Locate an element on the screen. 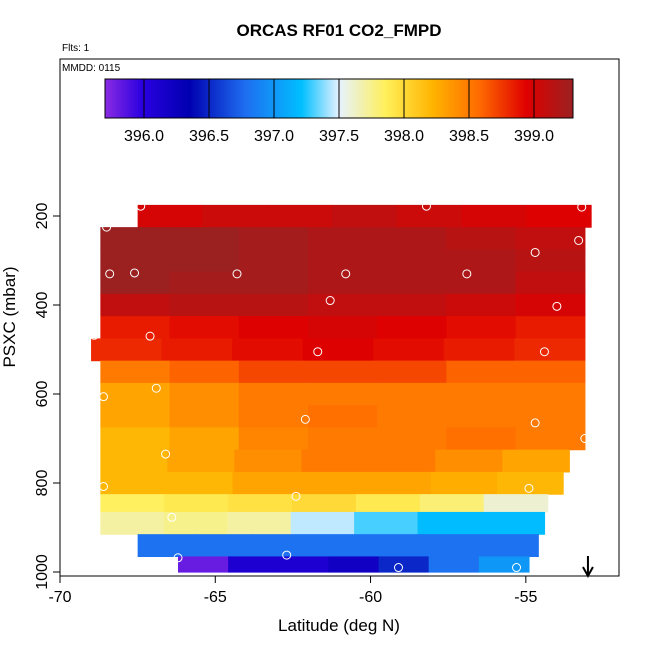  heatmap-cell-r12-c3 is located at coordinates (332, 483).